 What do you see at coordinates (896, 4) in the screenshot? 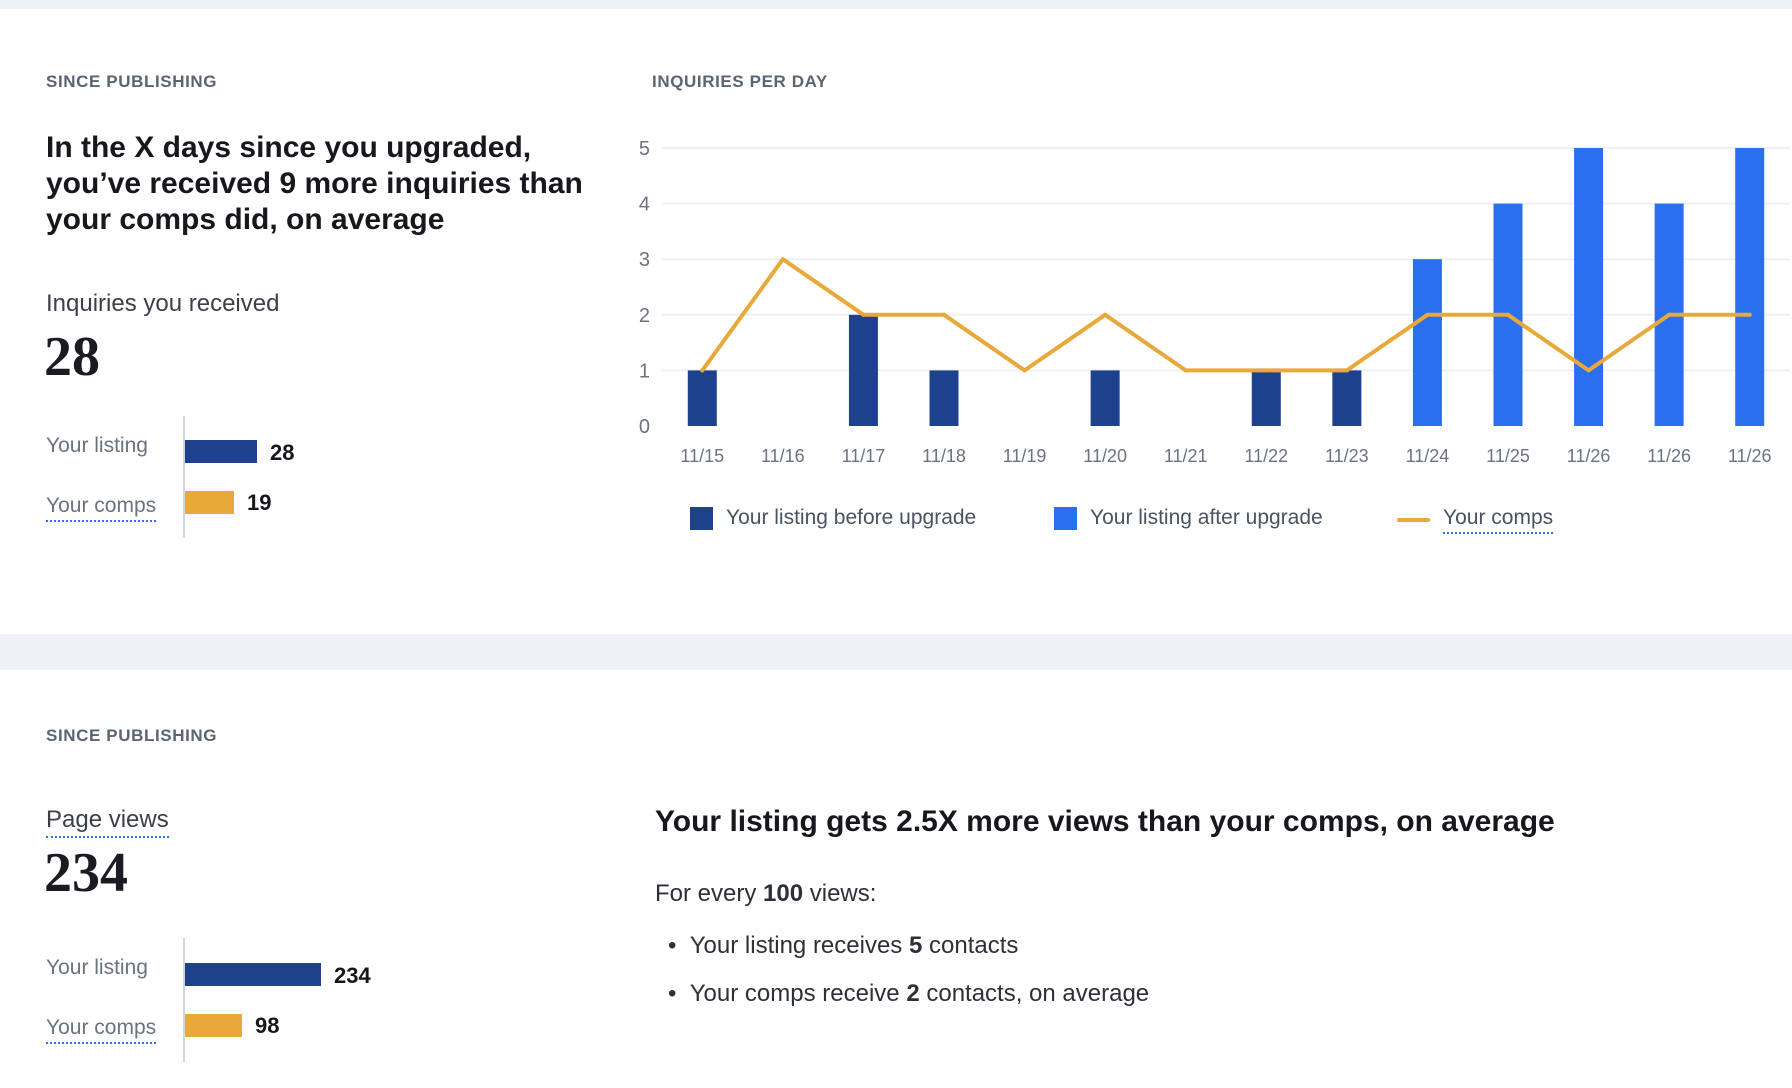
I see `top-band` at bounding box center [896, 4].